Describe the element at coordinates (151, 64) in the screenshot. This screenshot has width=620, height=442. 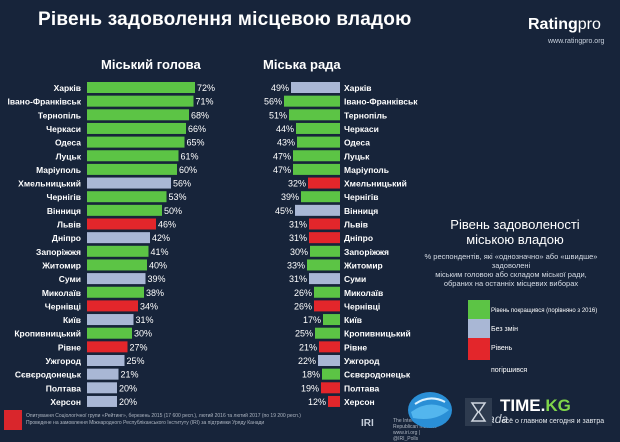
I see `mayor-column-title: Міський голова` at that location.